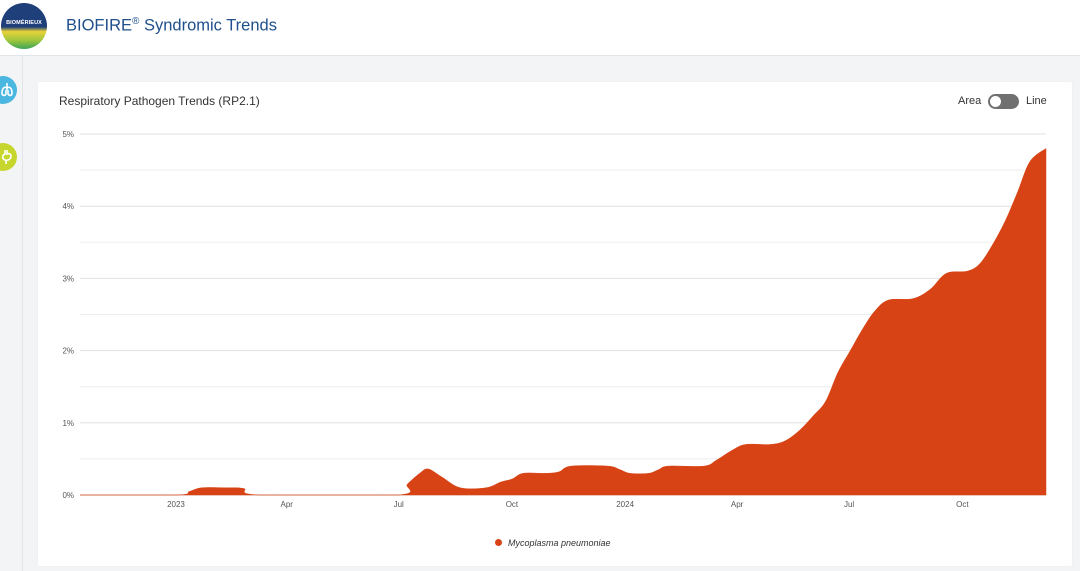 This screenshot has height=571, width=1080. I want to click on logo-text: BIOMÉRIEUX, so click(24, 23).